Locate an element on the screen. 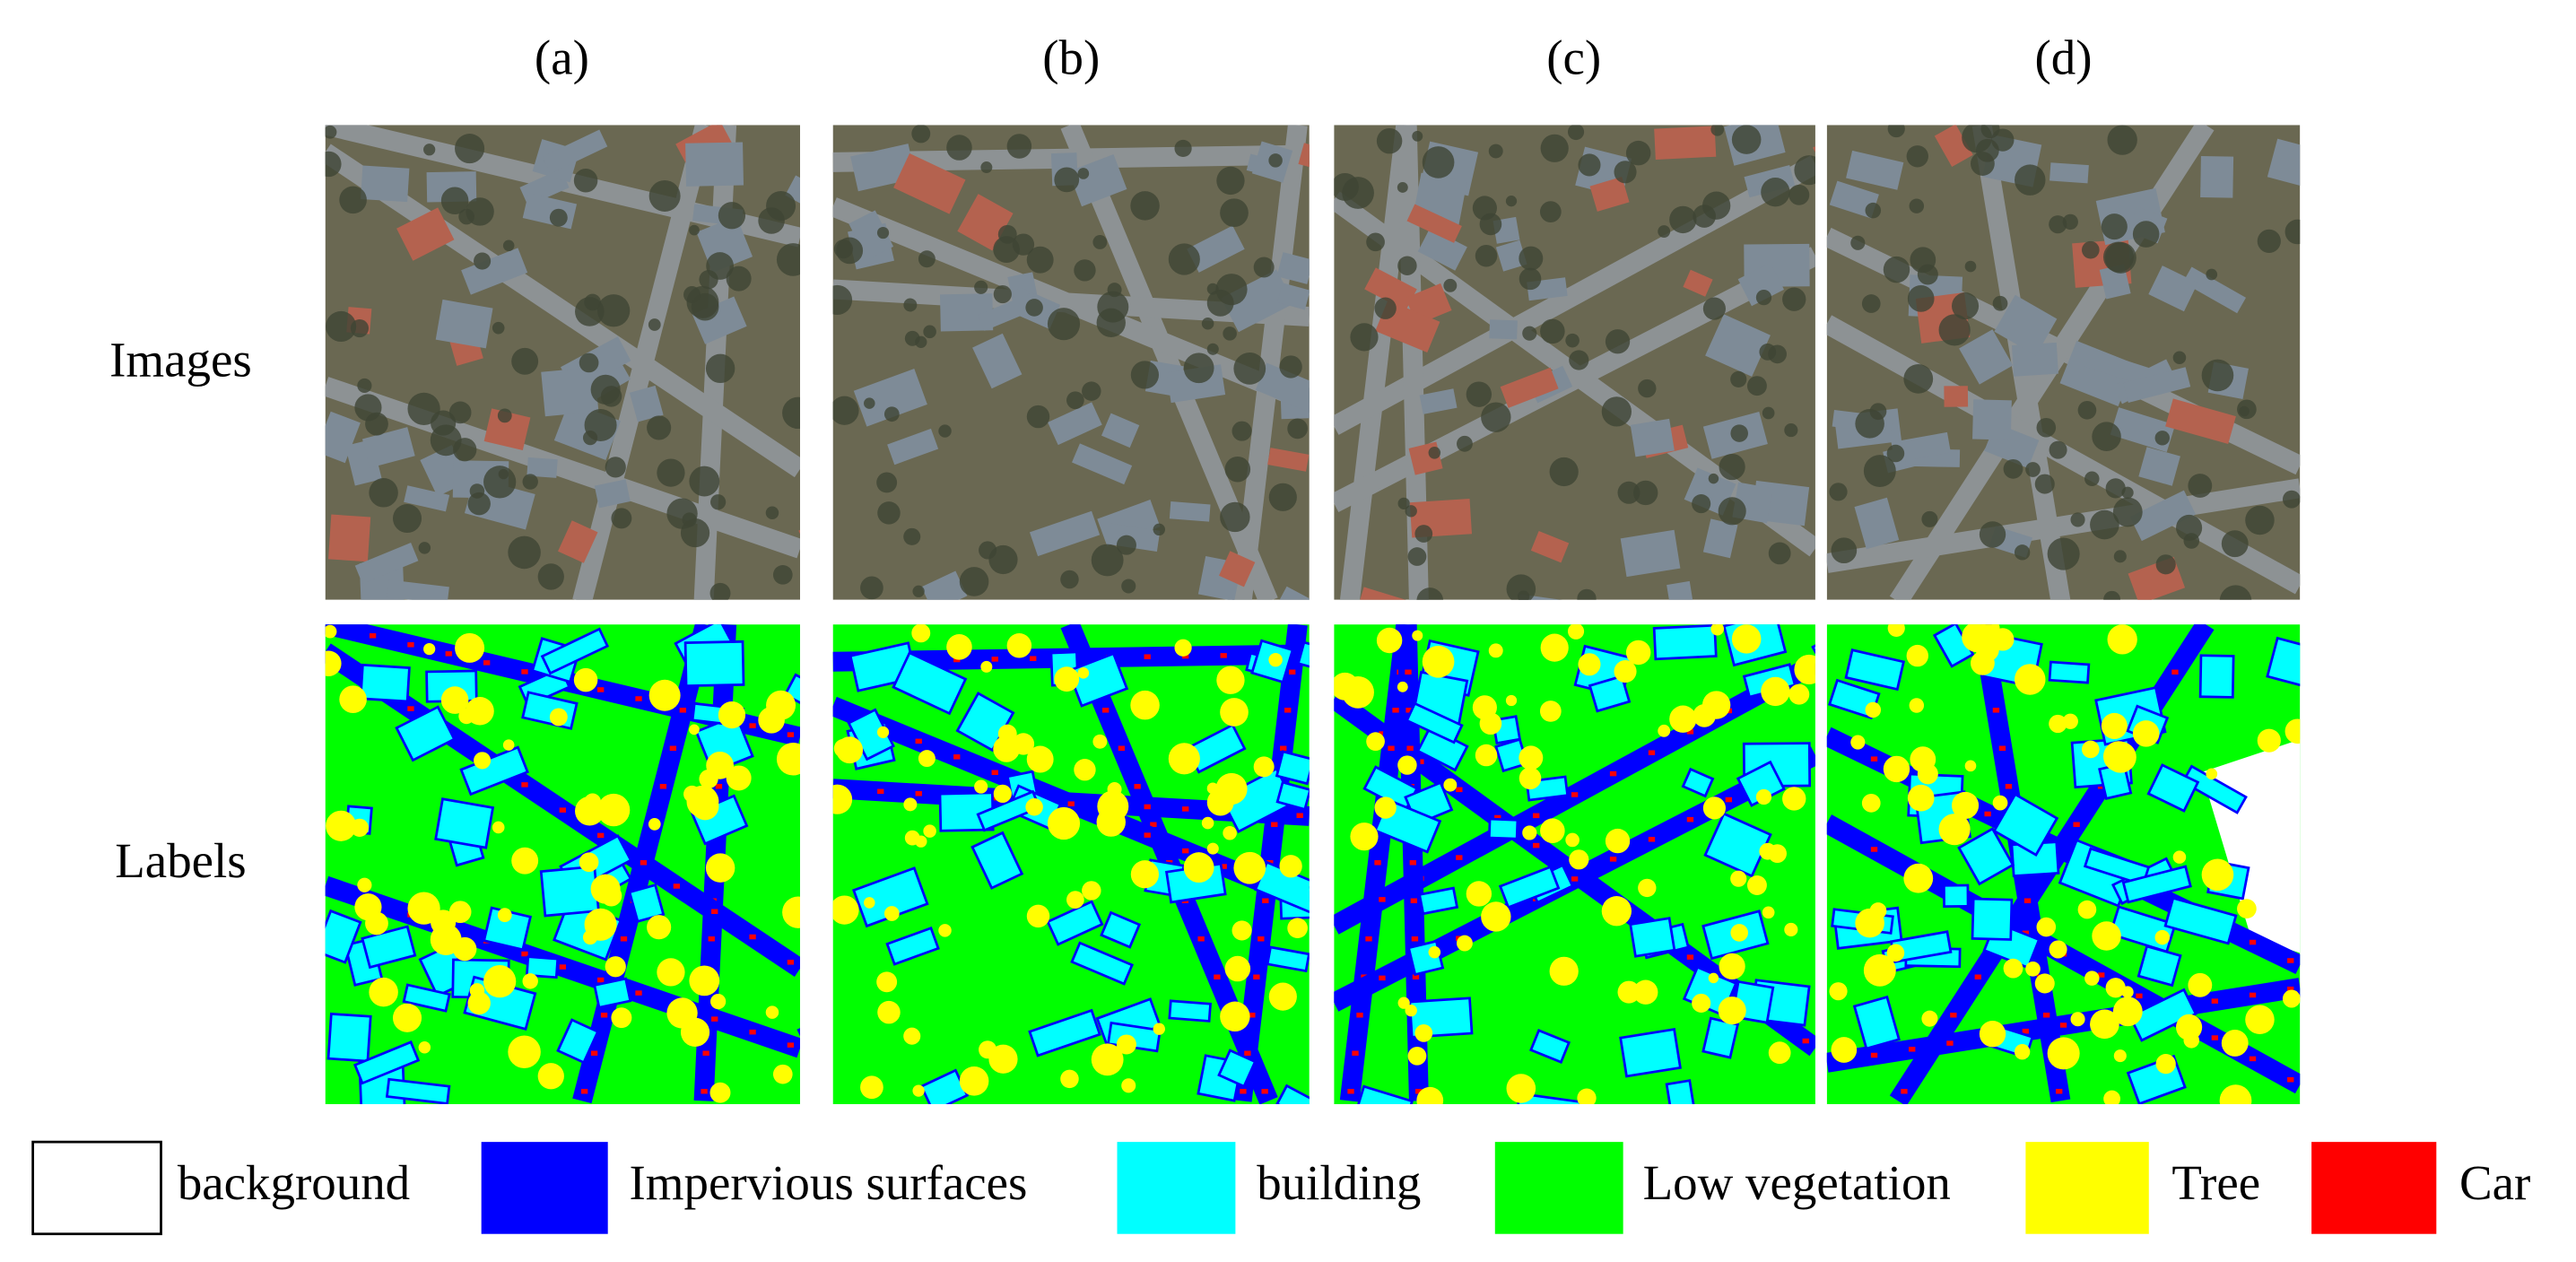 The height and width of the screenshot is (1262, 2576). legend-label: background is located at coordinates (294, 1182).